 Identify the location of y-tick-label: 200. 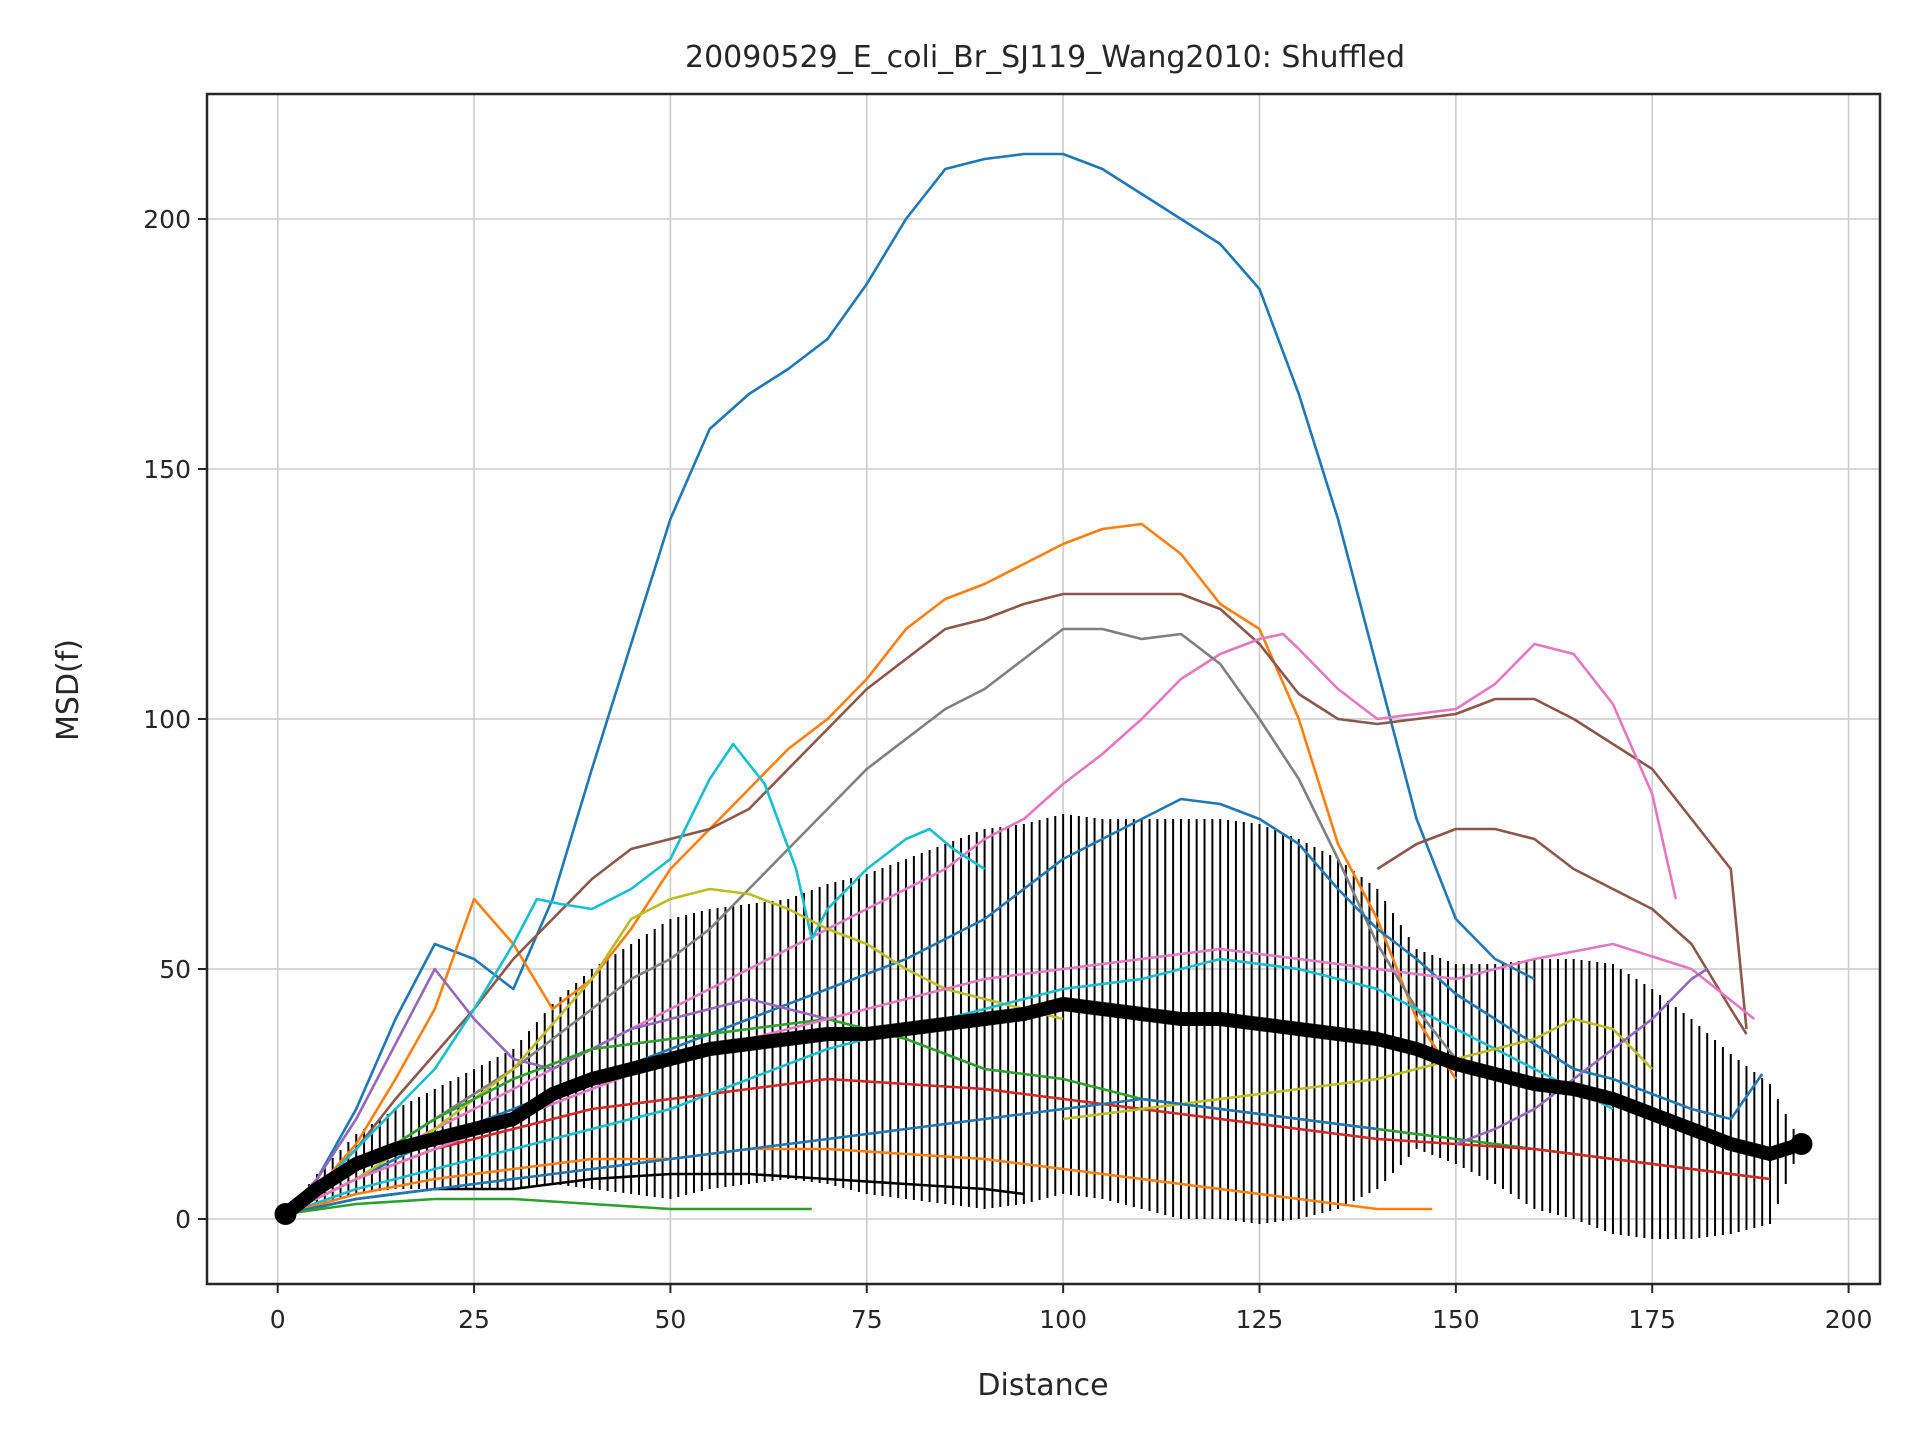
(167, 219).